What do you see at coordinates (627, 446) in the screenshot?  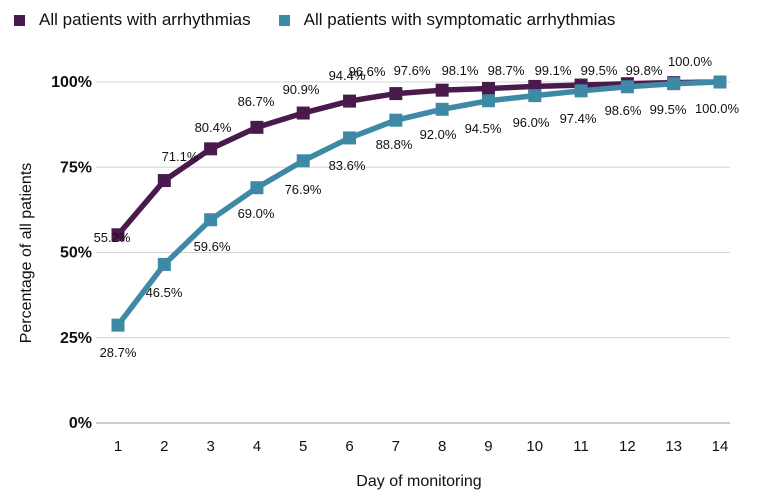 I see `x-tick-label: 12` at bounding box center [627, 446].